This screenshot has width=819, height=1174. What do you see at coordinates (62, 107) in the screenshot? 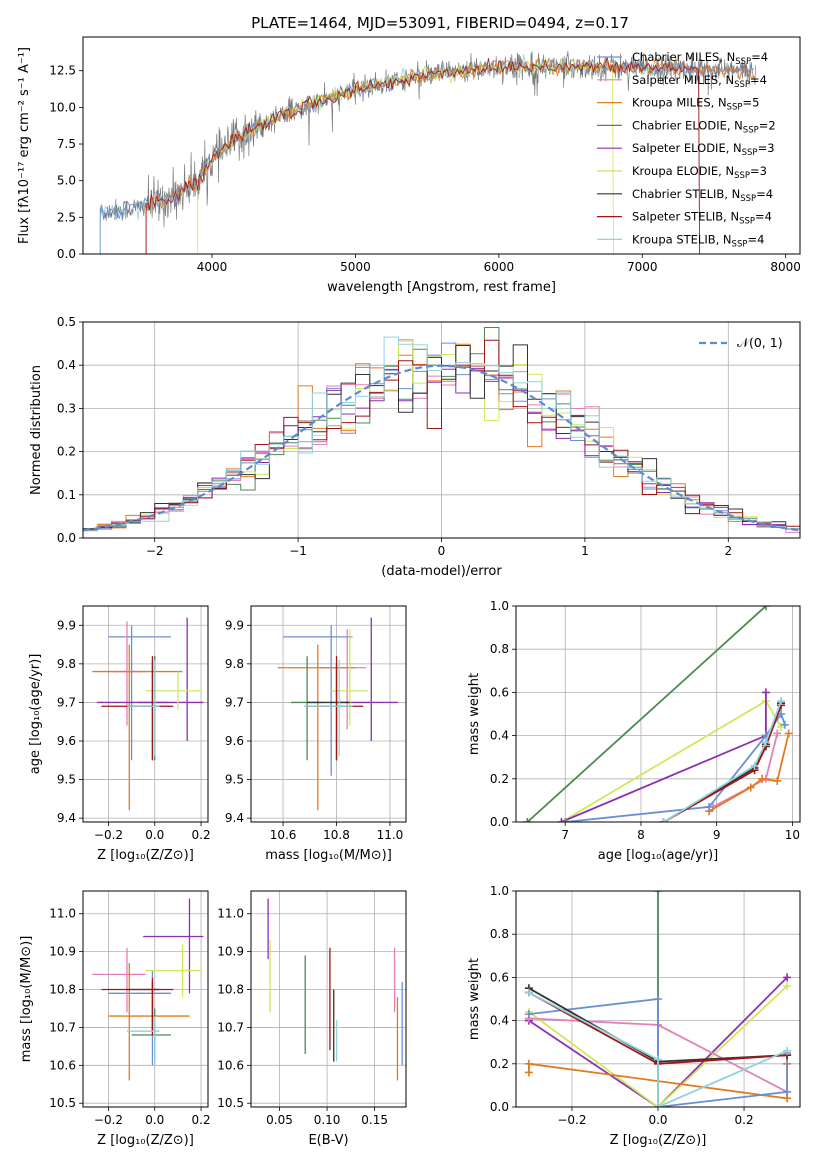
I see `y-tick-label: 10.0` at bounding box center [62, 107].